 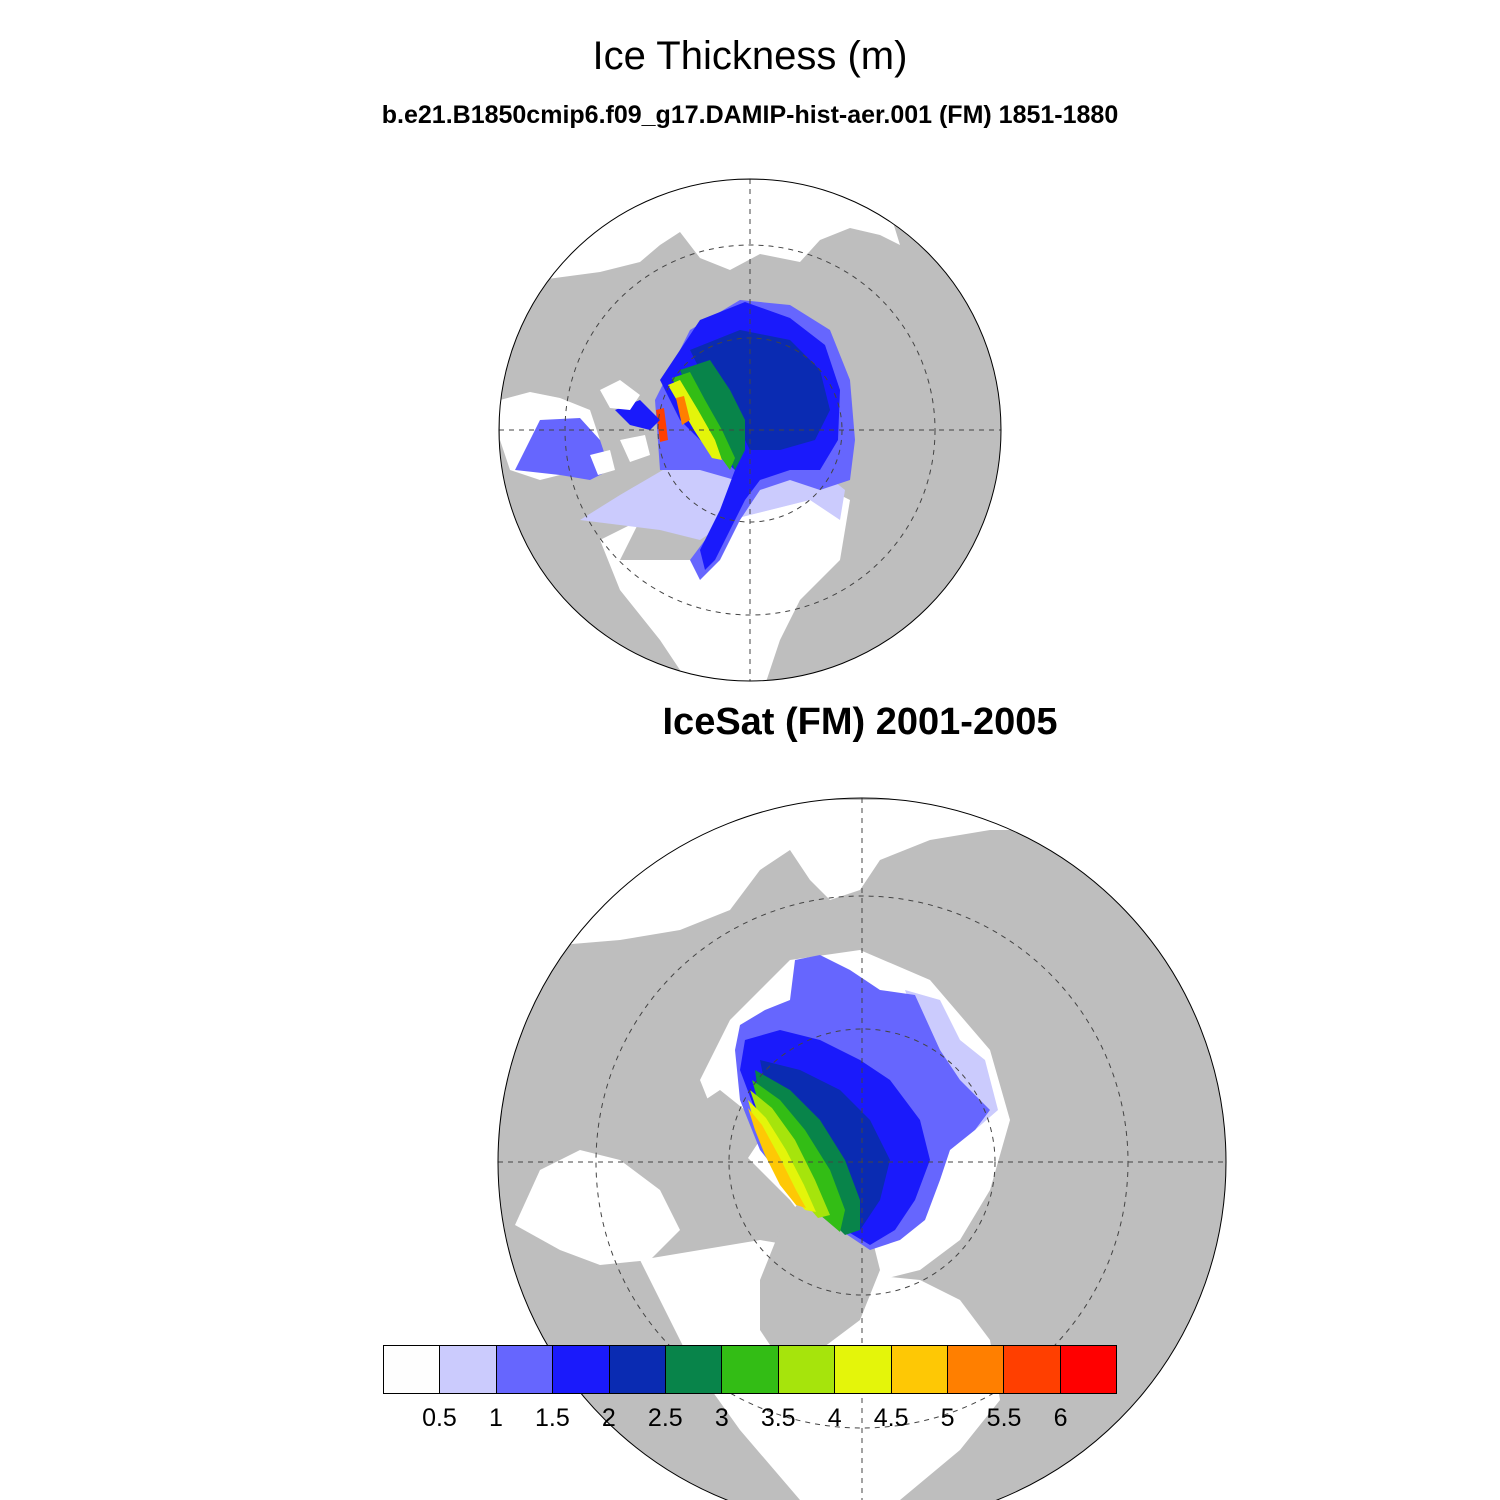 I want to click on colorbar-label: 1.5, so click(x=552, y=1418).